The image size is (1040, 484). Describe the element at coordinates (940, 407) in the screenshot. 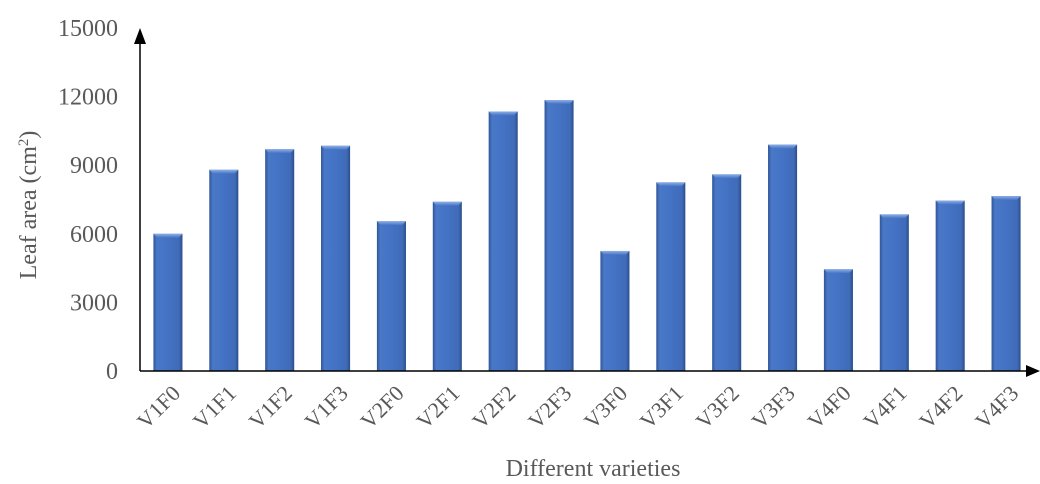

I see `x-tick-label: V4F2` at that location.